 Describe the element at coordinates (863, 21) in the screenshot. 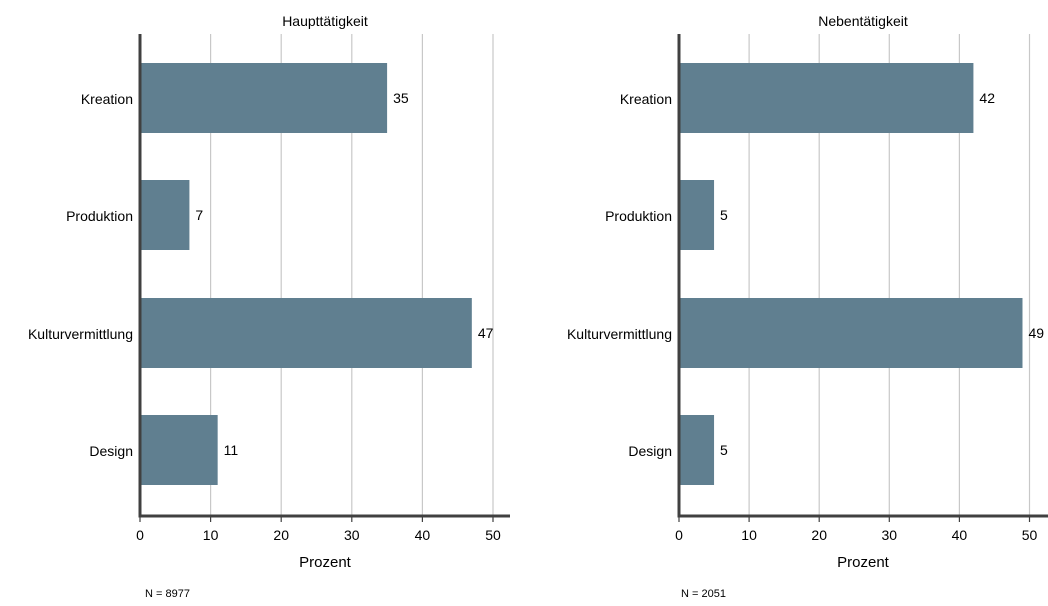

I see `panel-title: Nebentätigkeit` at that location.